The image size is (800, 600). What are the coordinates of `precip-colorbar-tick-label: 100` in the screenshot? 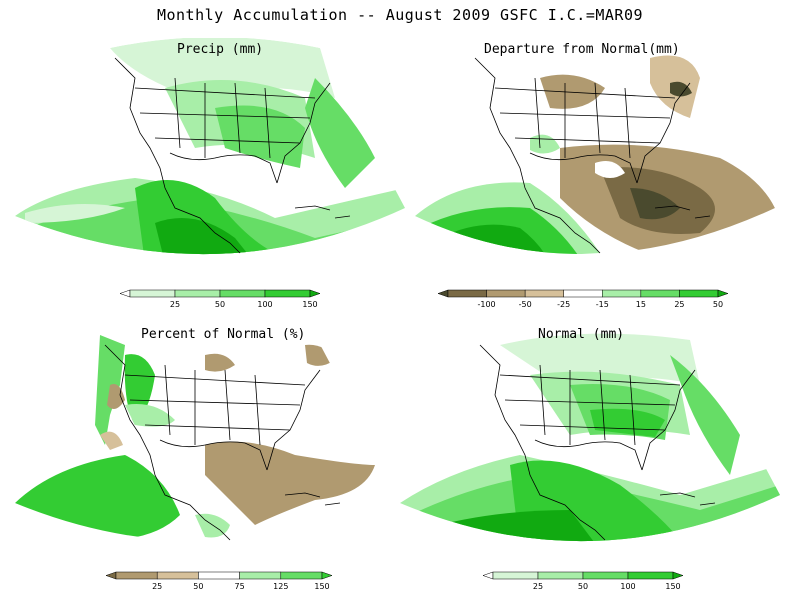 It's located at (264, 304).